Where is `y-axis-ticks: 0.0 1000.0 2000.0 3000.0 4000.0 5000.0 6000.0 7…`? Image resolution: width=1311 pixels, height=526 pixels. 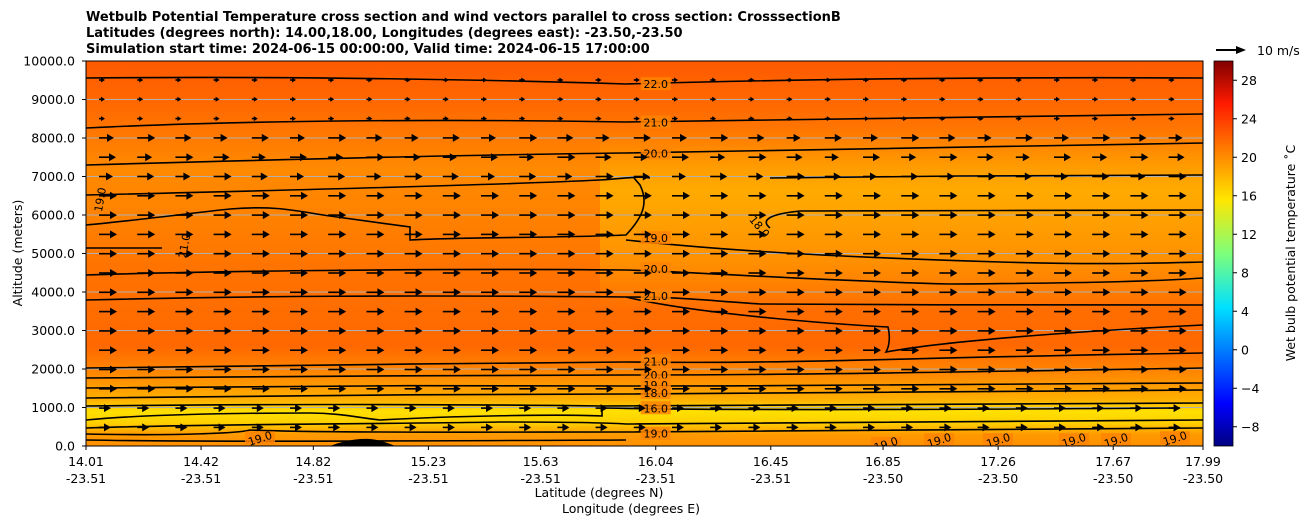 y-axis-ticks: 0.0 1000.0 2000.0 3000.0 4000.0 5000.0 6000.0 7… is located at coordinates (54, 254).